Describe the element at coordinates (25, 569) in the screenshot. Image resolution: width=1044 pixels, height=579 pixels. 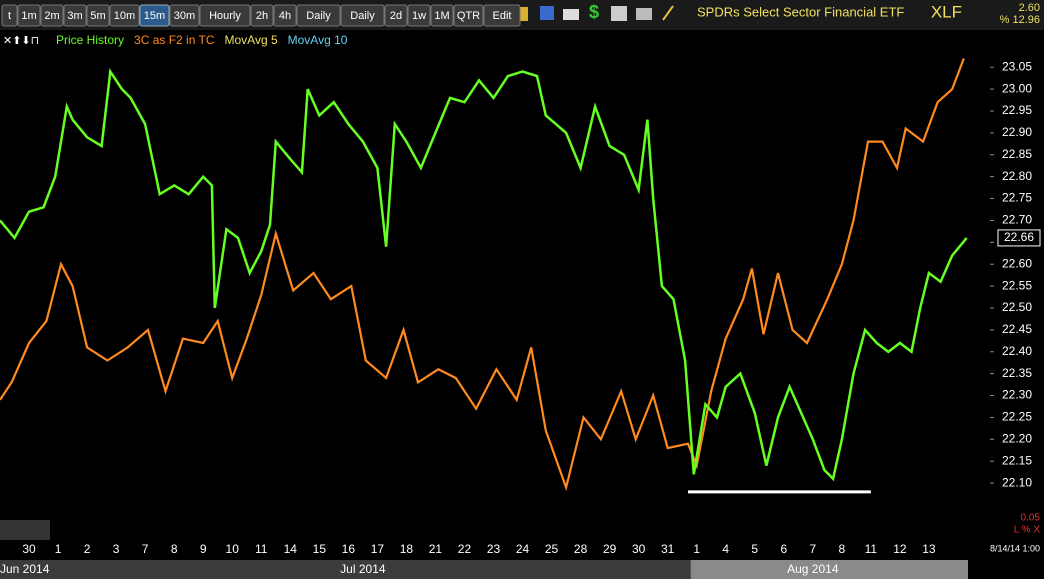
I see `month-label: Jun 2014` at that location.